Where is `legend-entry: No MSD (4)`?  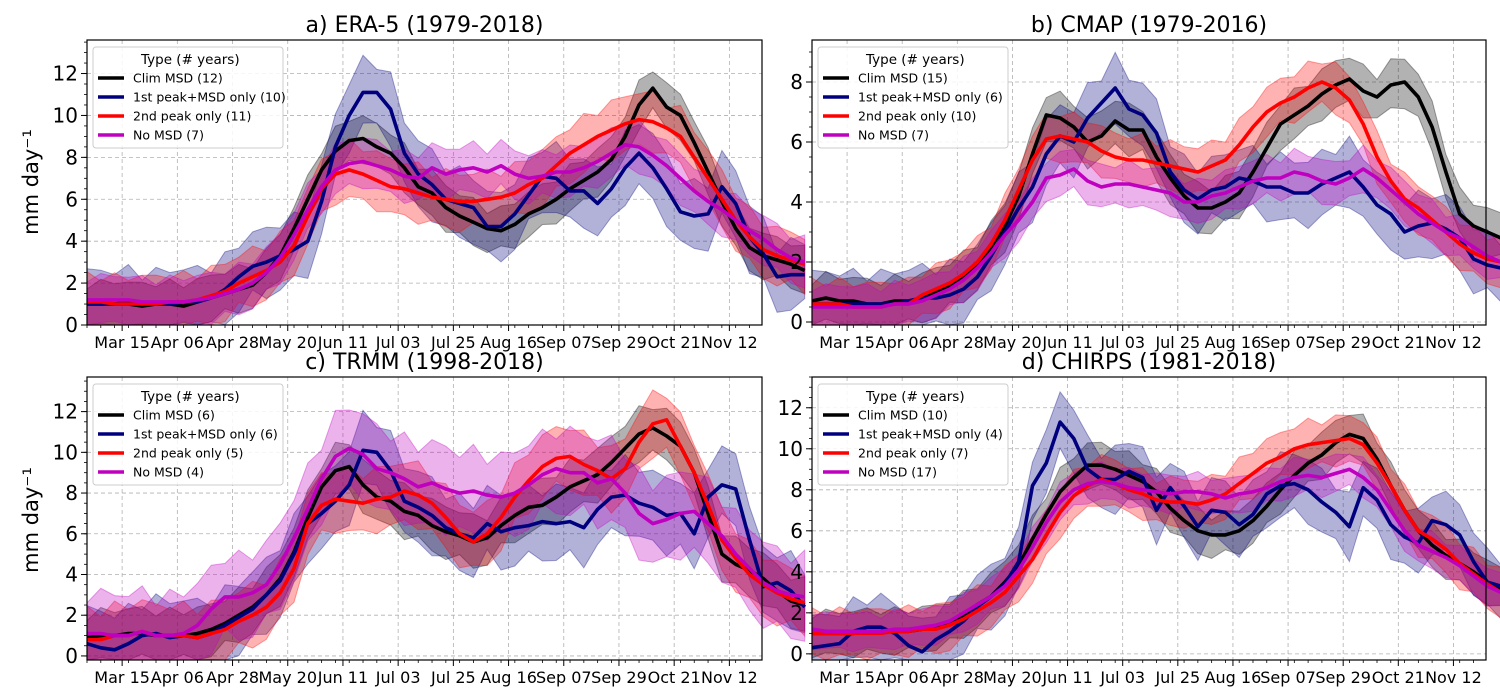 legend-entry: No MSD (4) is located at coordinates (168, 472).